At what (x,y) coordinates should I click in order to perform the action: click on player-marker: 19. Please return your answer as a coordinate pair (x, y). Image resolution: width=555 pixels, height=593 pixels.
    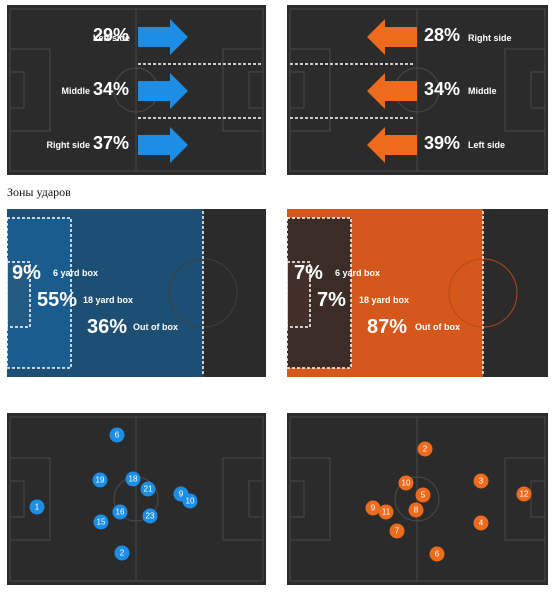
    Looking at the image, I should click on (100, 480).